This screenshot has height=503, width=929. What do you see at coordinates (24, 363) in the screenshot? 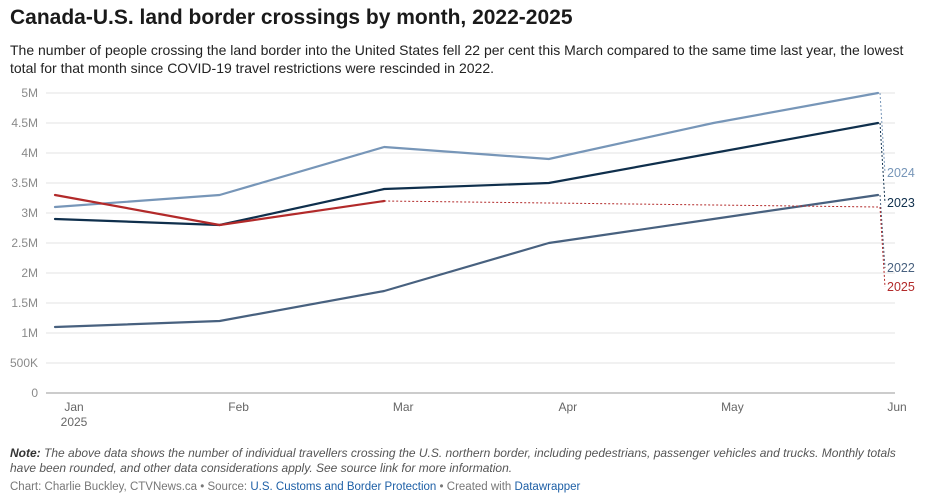
I see `y-tick-label: 500K` at bounding box center [24, 363].